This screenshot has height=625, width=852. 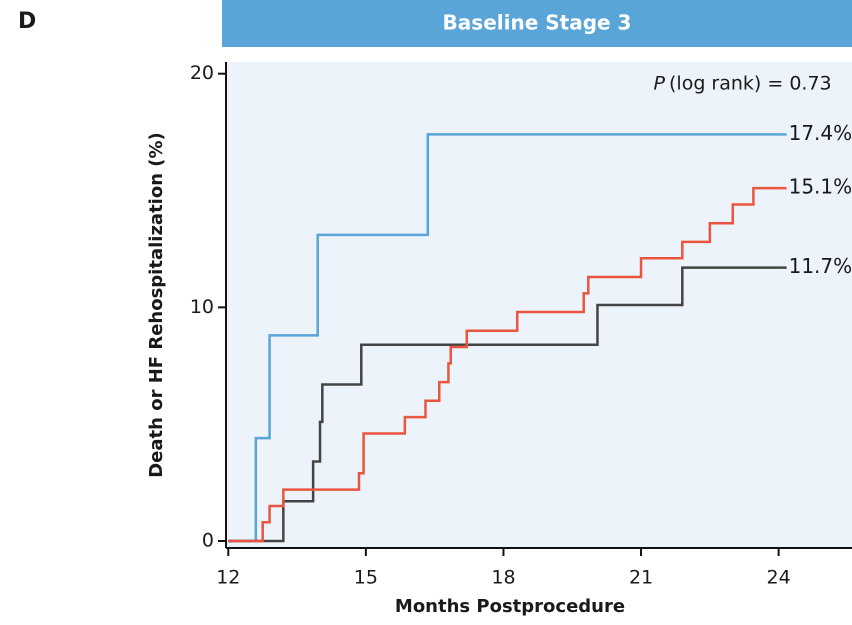 What do you see at coordinates (820, 133) in the screenshot?
I see `end-value-label: 17.4%` at bounding box center [820, 133].